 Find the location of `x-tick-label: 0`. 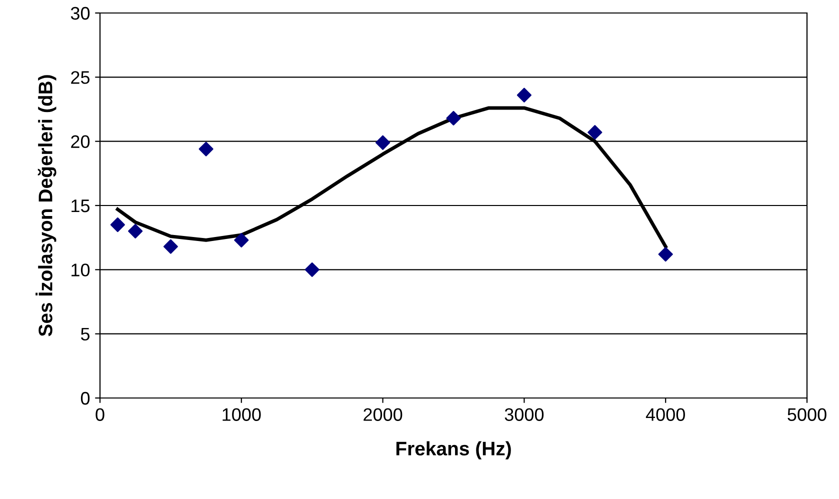

x-tick-label: 0 is located at coordinates (100, 414).